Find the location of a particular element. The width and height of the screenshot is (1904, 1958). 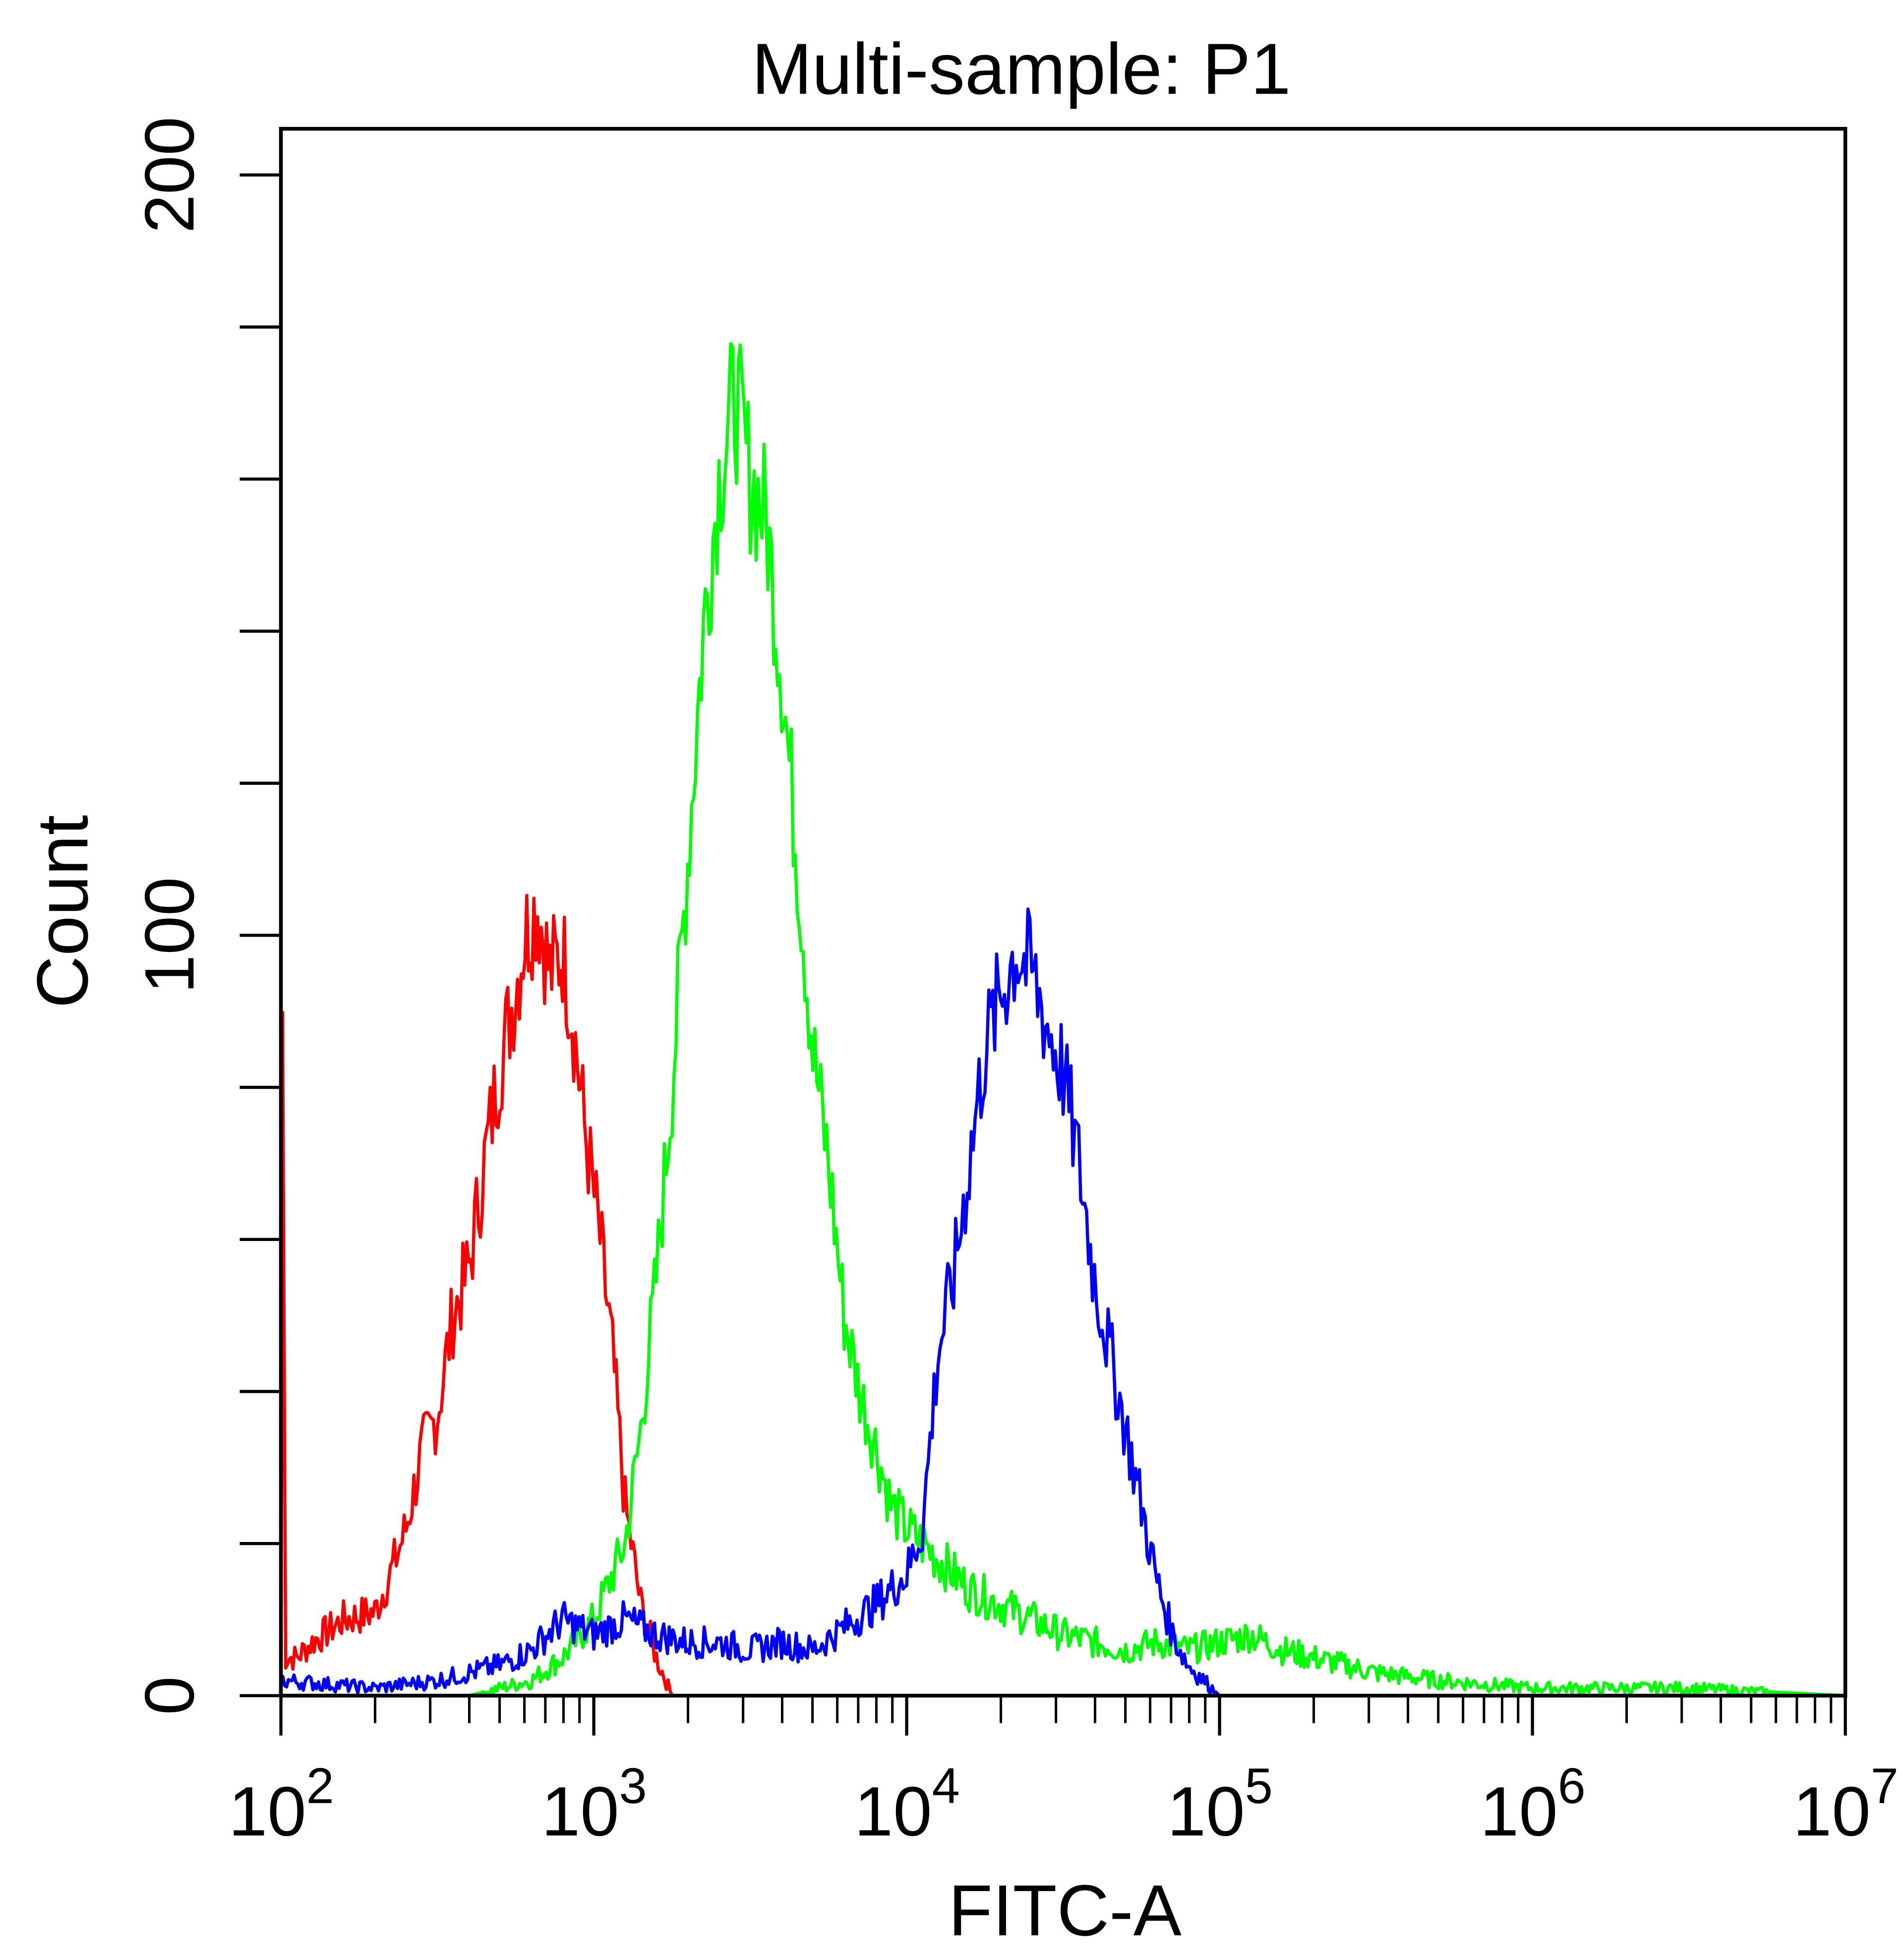

x-tick-label: 10⁶ is located at coordinates (1533, 1804).